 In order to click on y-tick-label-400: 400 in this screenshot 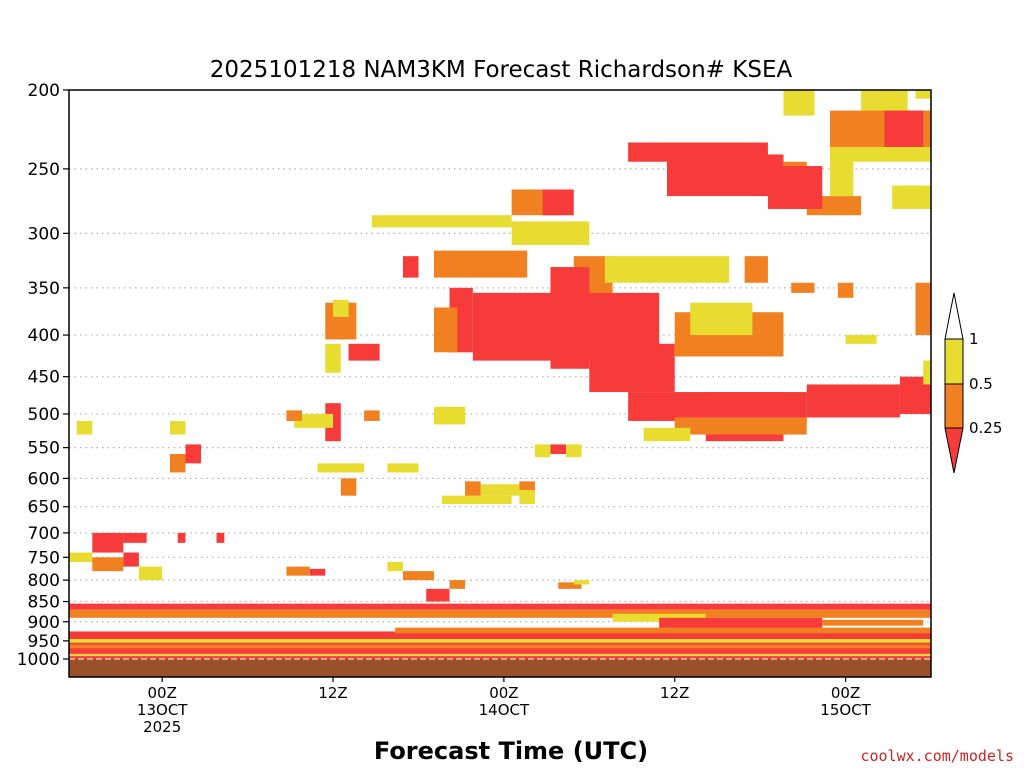, I will do `click(44, 336)`.